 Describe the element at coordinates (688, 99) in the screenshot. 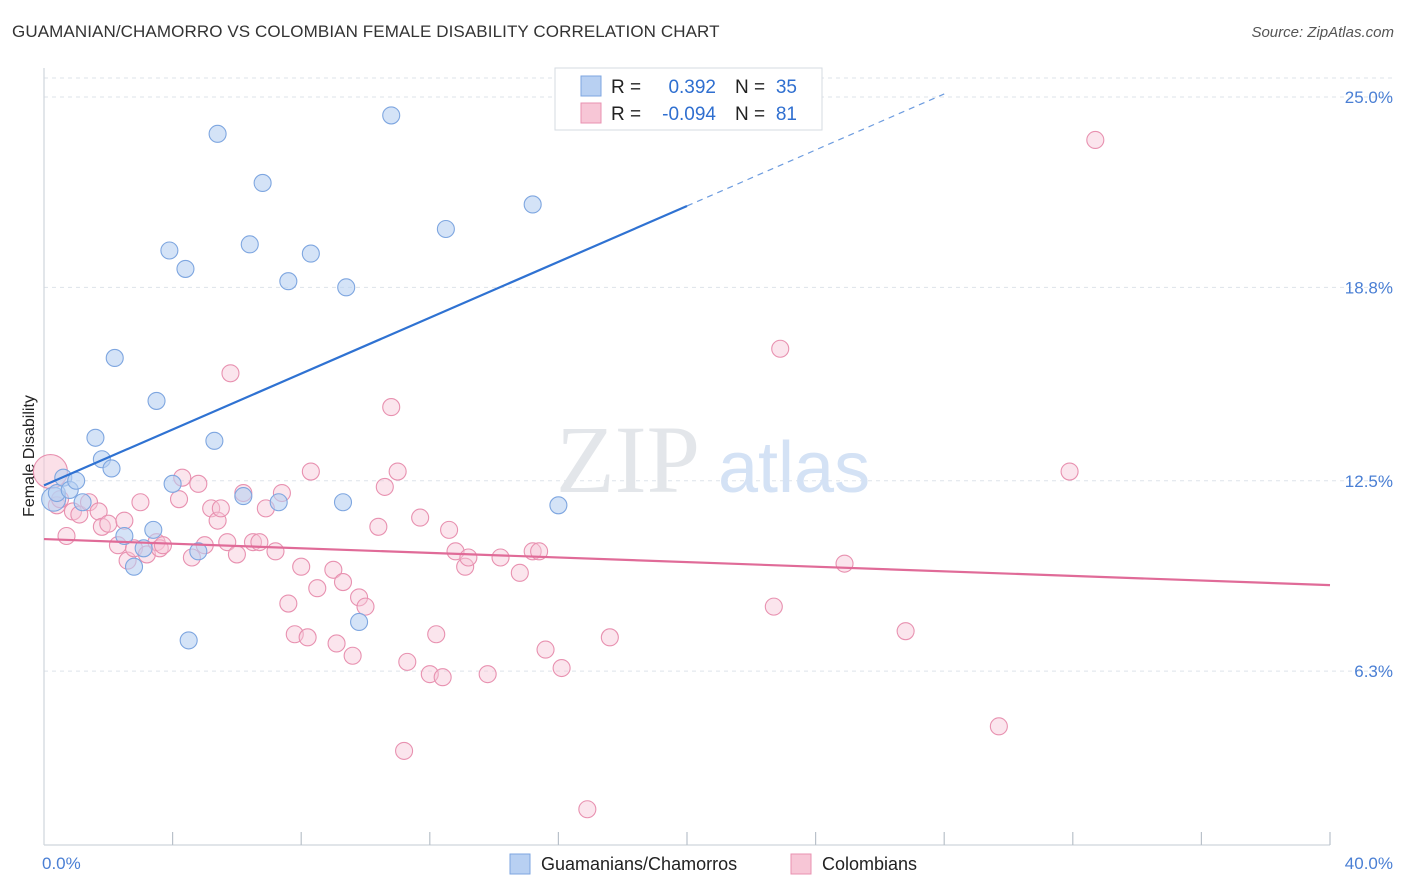

I see `correlation-legend: R = 0.392 N = 35 R = -0.094 N = 81` at that location.